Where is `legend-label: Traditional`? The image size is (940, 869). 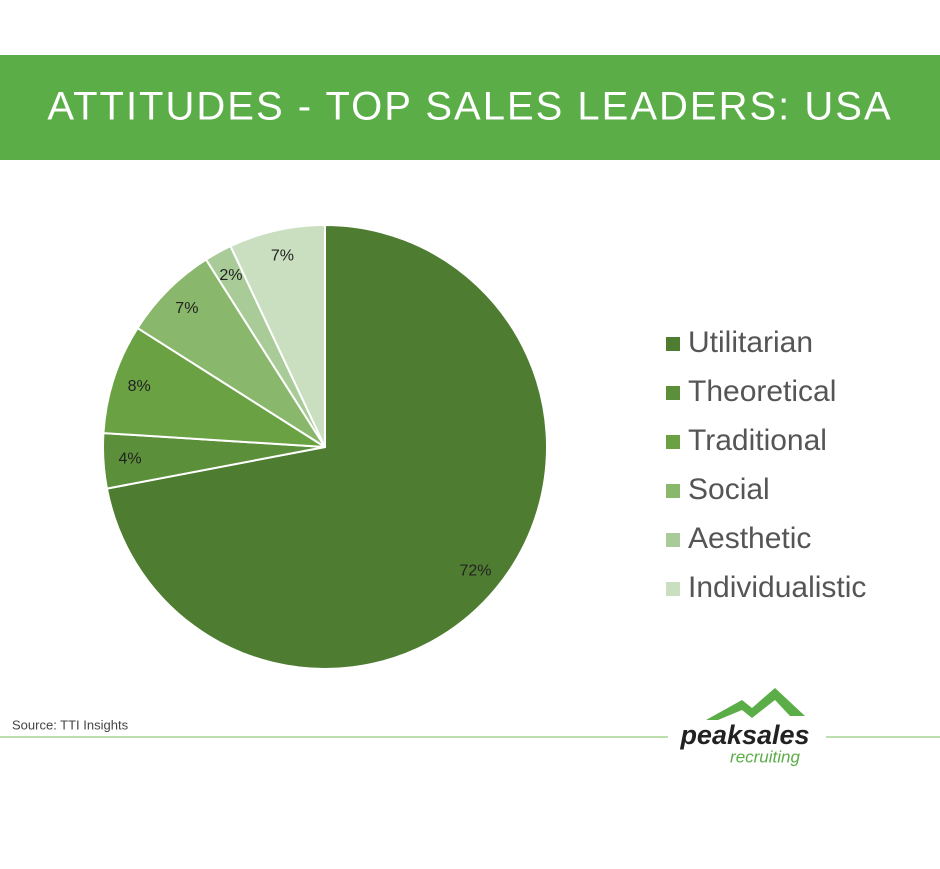 legend-label: Traditional is located at coordinates (757, 440).